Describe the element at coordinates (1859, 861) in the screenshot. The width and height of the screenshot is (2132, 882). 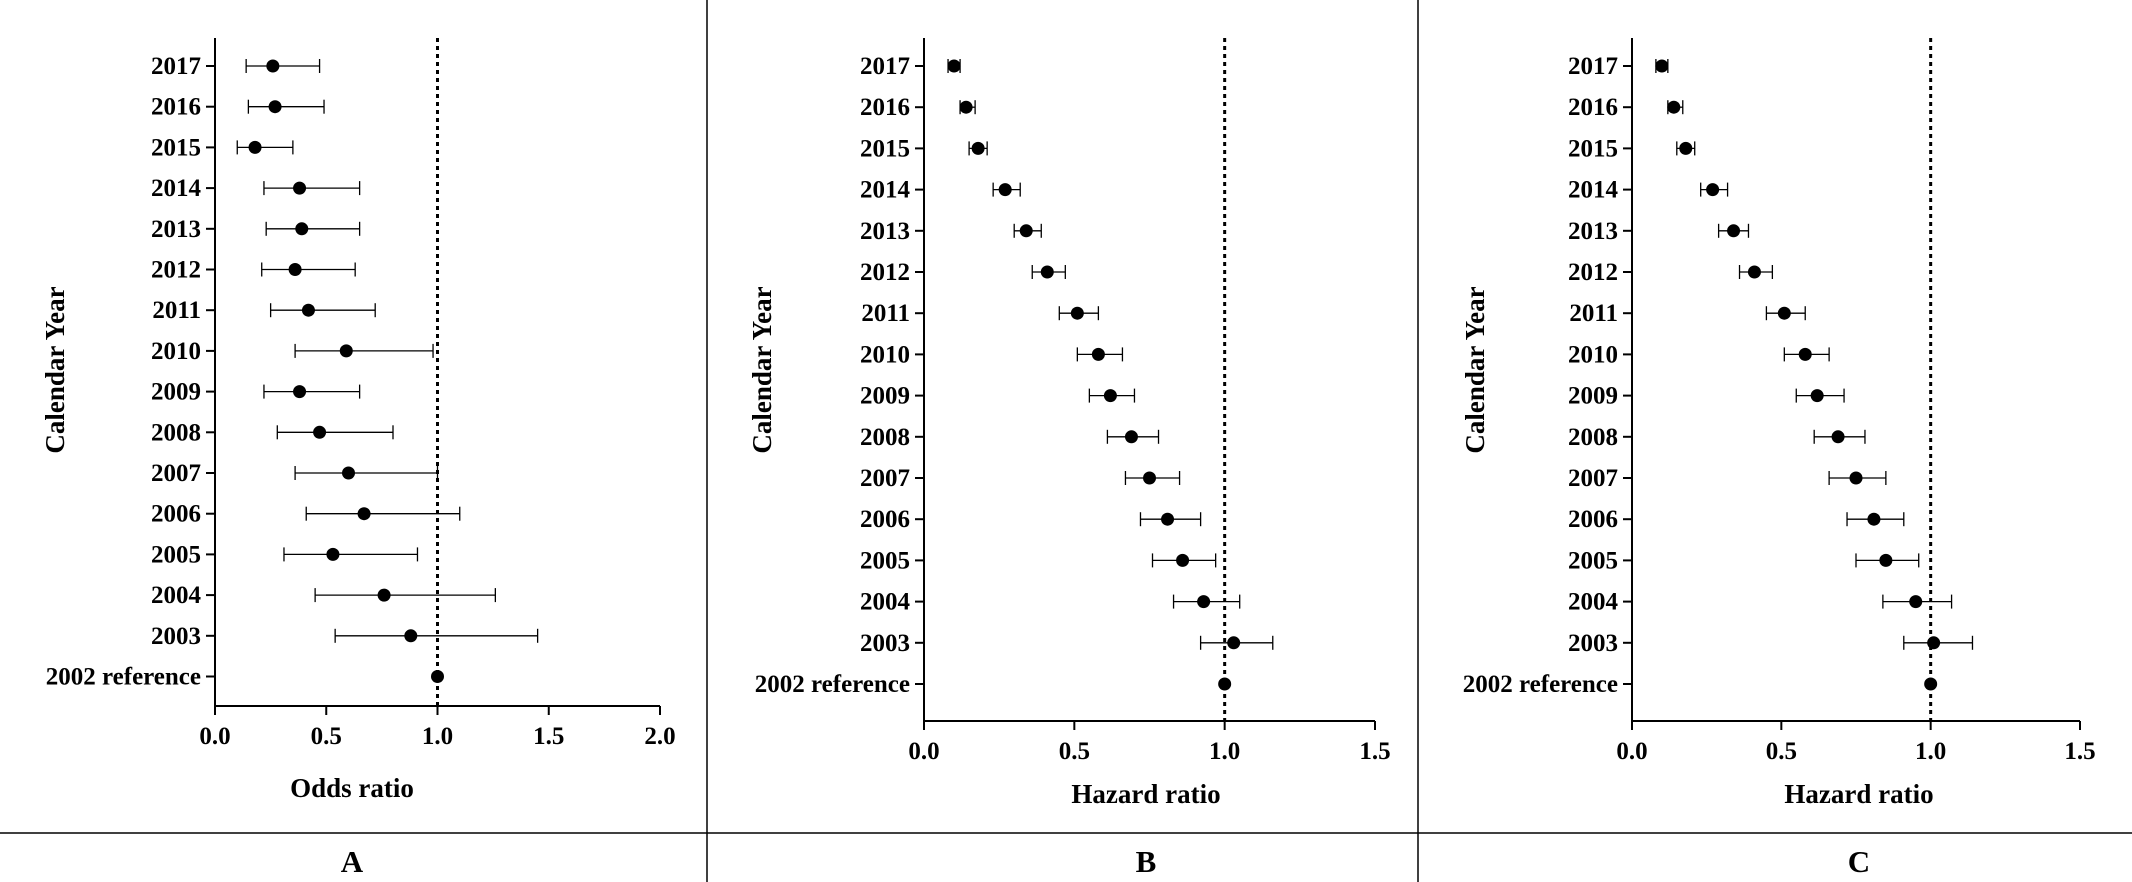
I see `panel-label: C` at that location.